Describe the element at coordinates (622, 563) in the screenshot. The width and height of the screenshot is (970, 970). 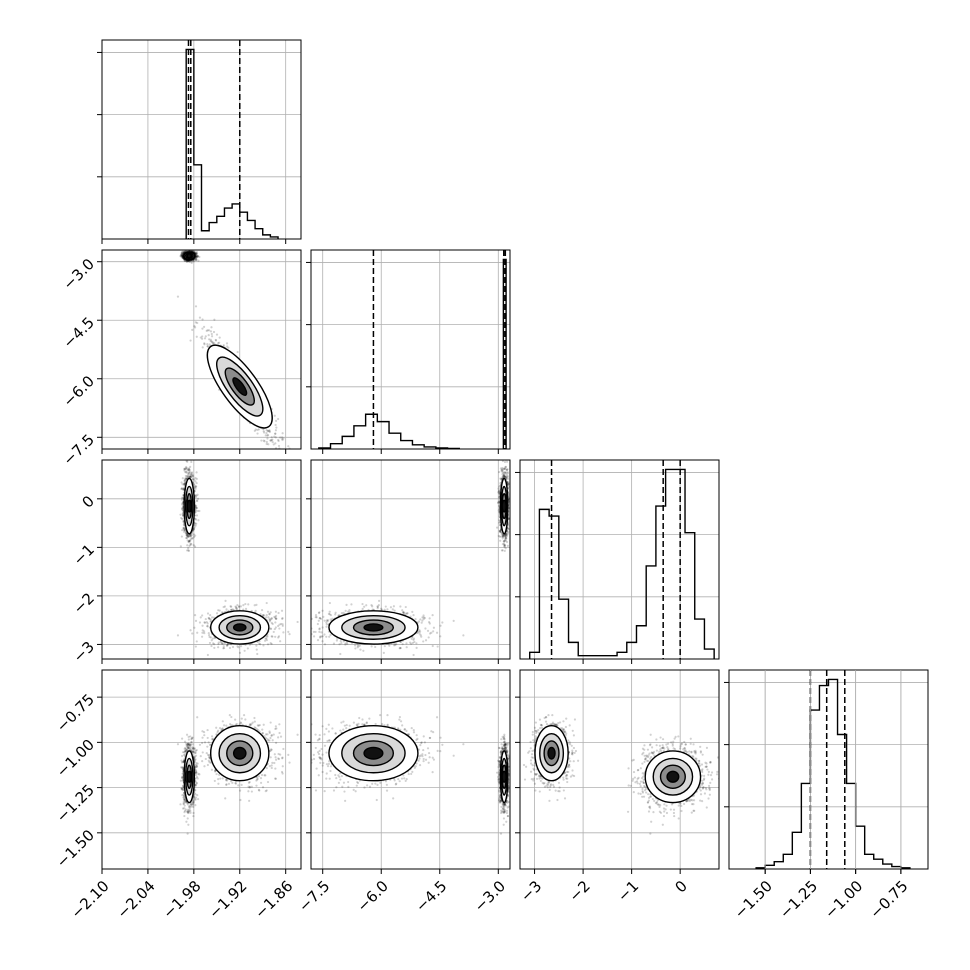
I see `histogram-step` at that location.